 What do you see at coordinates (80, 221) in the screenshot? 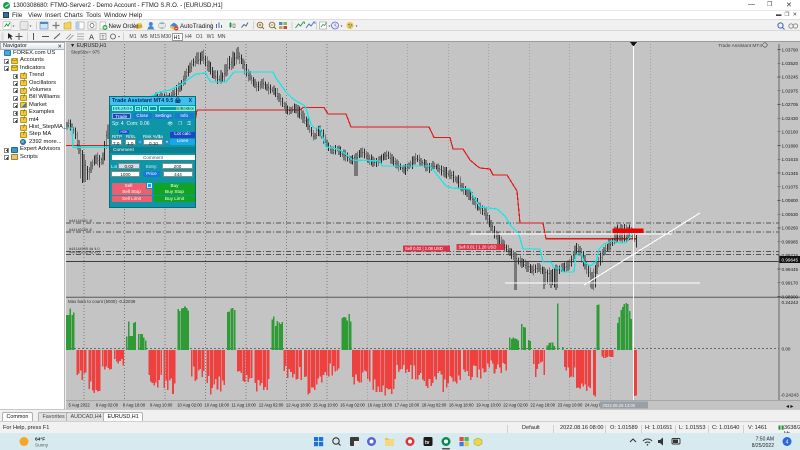
I see `svg-text: #44144991 4!` at bounding box center [80, 221].